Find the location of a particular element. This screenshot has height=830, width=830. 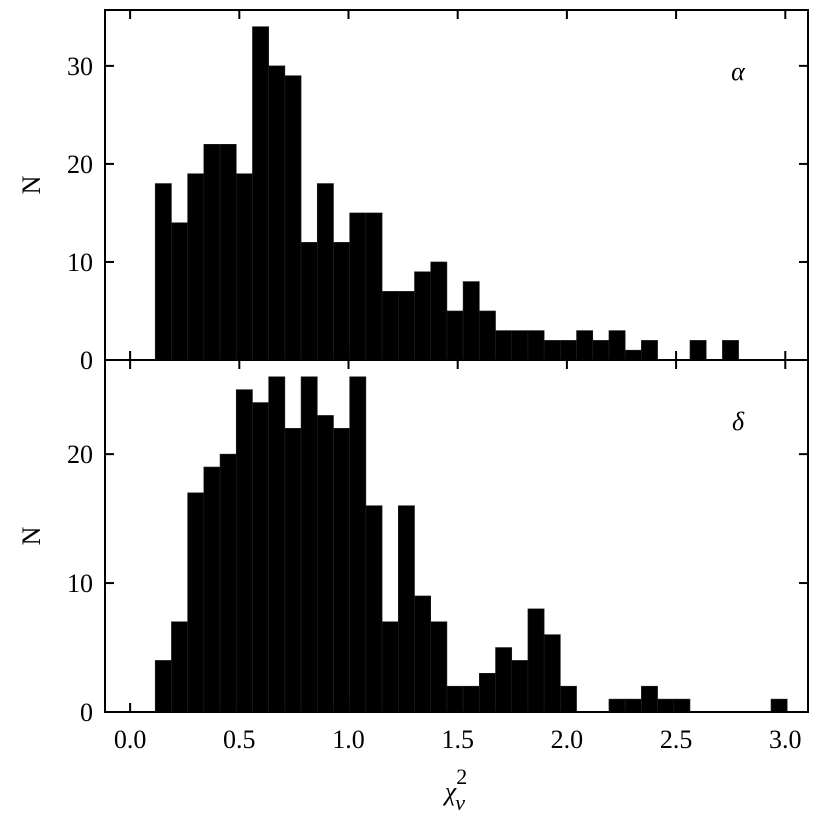

x-label-base: χ is located at coordinates (449, 791).